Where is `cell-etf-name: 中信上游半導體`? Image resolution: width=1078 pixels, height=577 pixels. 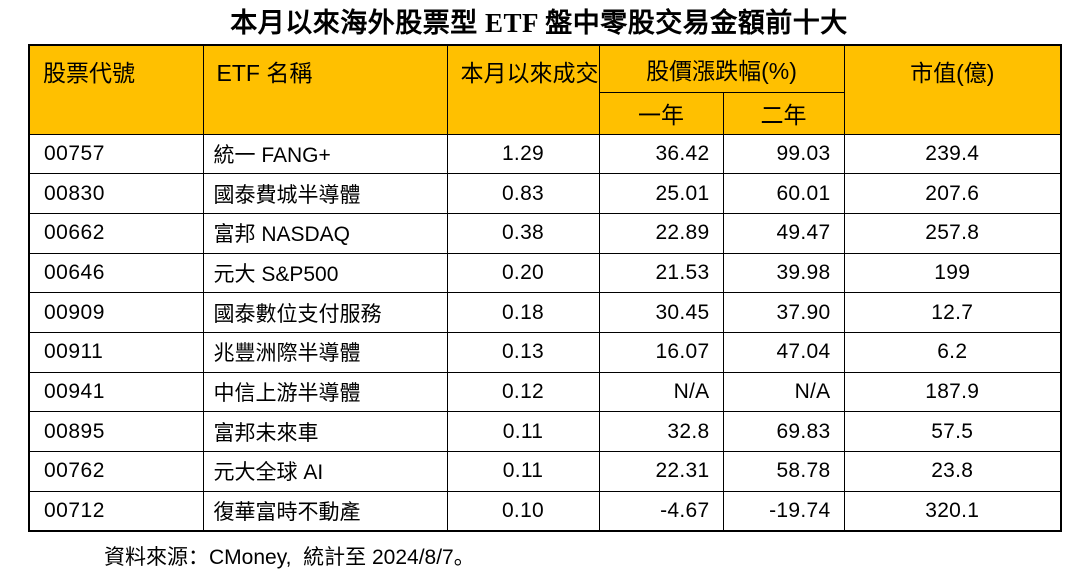
cell-etf-name: 中信上游半導體 is located at coordinates (325, 392).